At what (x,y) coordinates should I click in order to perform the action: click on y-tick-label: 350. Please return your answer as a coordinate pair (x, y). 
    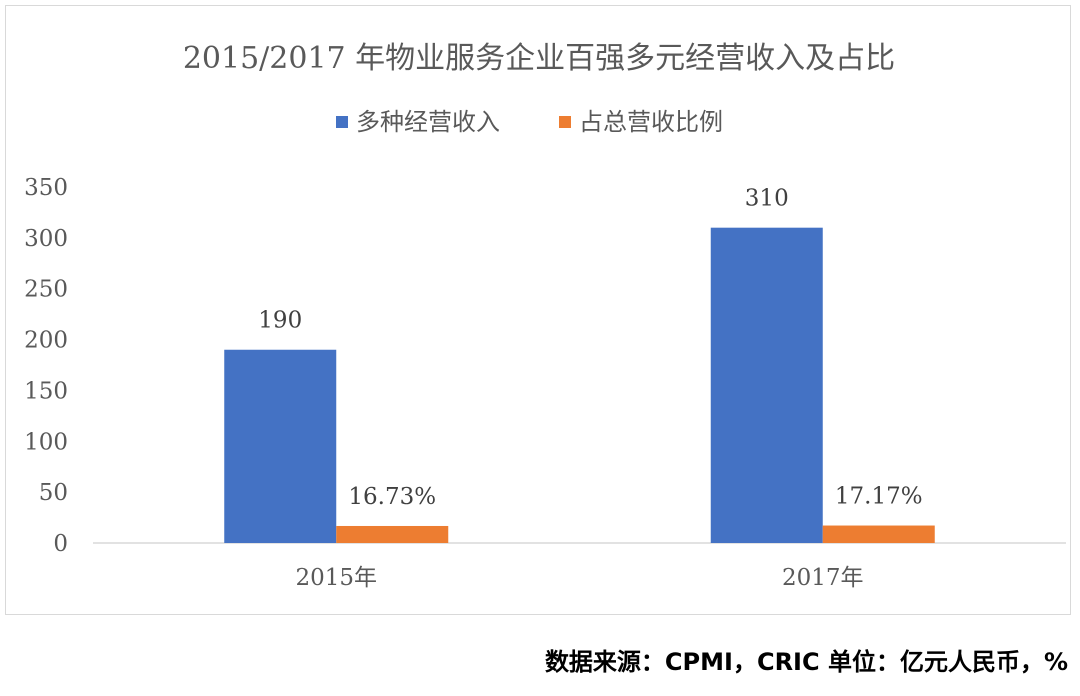
    Looking at the image, I should click on (46, 188).